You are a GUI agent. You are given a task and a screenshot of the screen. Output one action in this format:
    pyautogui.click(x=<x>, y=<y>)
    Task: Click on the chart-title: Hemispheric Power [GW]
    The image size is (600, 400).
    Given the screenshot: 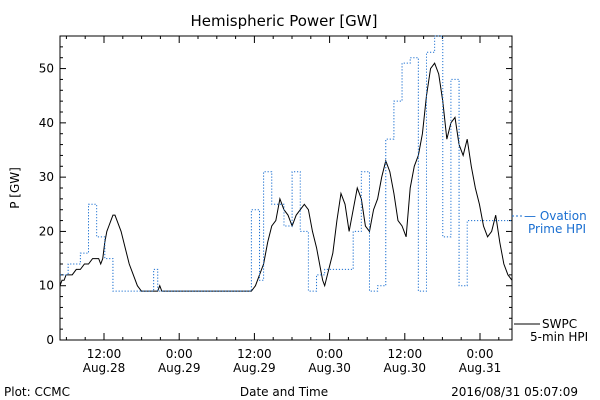 What is the action you would take?
    pyautogui.click(x=284, y=21)
    